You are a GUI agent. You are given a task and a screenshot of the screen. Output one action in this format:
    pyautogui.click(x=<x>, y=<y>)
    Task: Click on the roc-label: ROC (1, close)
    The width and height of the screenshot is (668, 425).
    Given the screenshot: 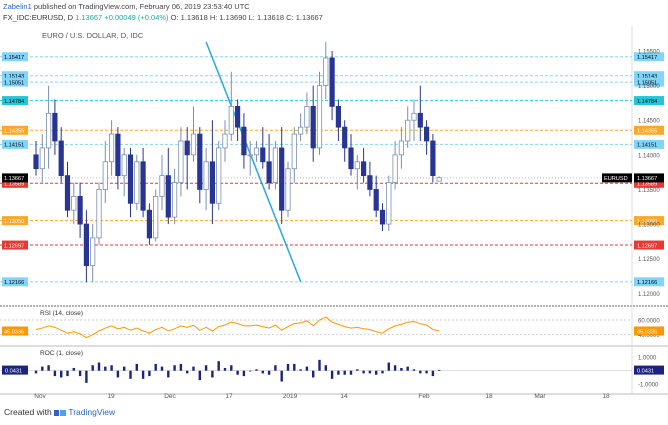 What is the action you would take?
    pyautogui.click(x=61, y=353)
    